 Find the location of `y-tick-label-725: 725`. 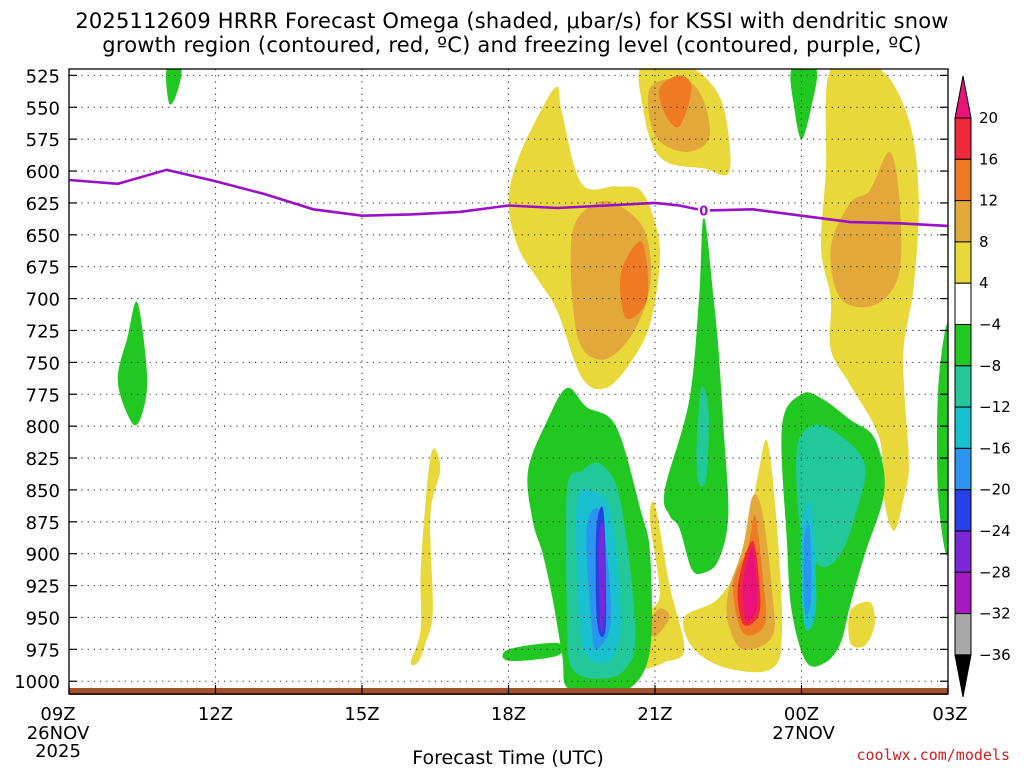

y-tick-label-725: 725 is located at coordinates (43, 331).